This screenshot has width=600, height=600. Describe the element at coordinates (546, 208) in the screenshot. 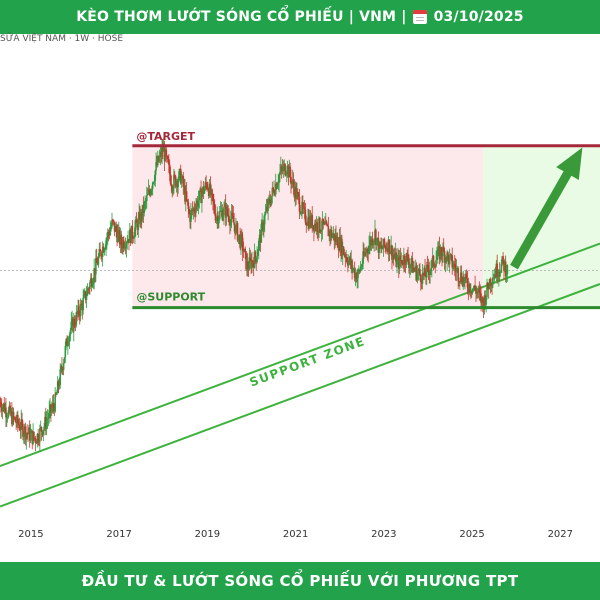

I see `up-arrow-icon` at that location.